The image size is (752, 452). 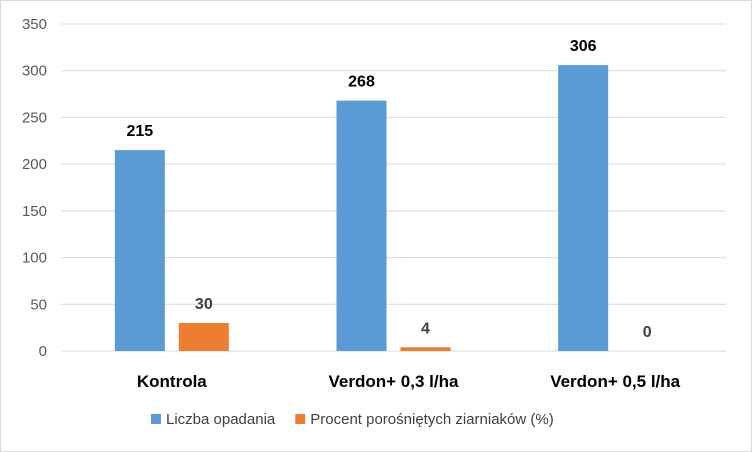 What do you see at coordinates (425, 328) in the screenshot?
I see `data-label: 4` at bounding box center [425, 328].